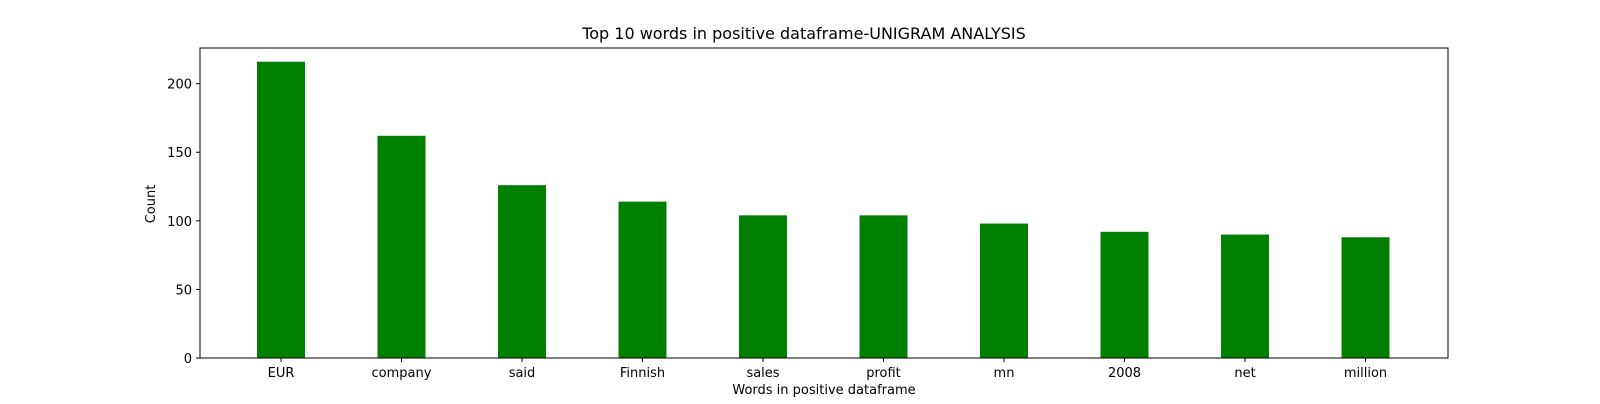 The height and width of the screenshot is (404, 1600). Describe the element at coordinates (151, 204) in the screenshot. I see `y-axis-label: Count` at that location.